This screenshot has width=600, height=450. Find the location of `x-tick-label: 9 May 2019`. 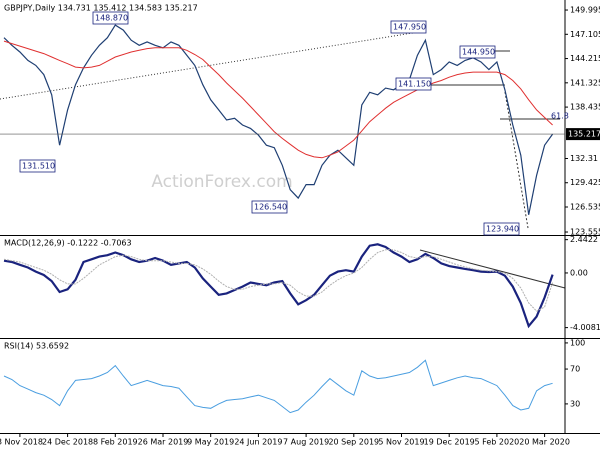

x-tick-label: 9 May 2019 is located at coordinates (210, 442).